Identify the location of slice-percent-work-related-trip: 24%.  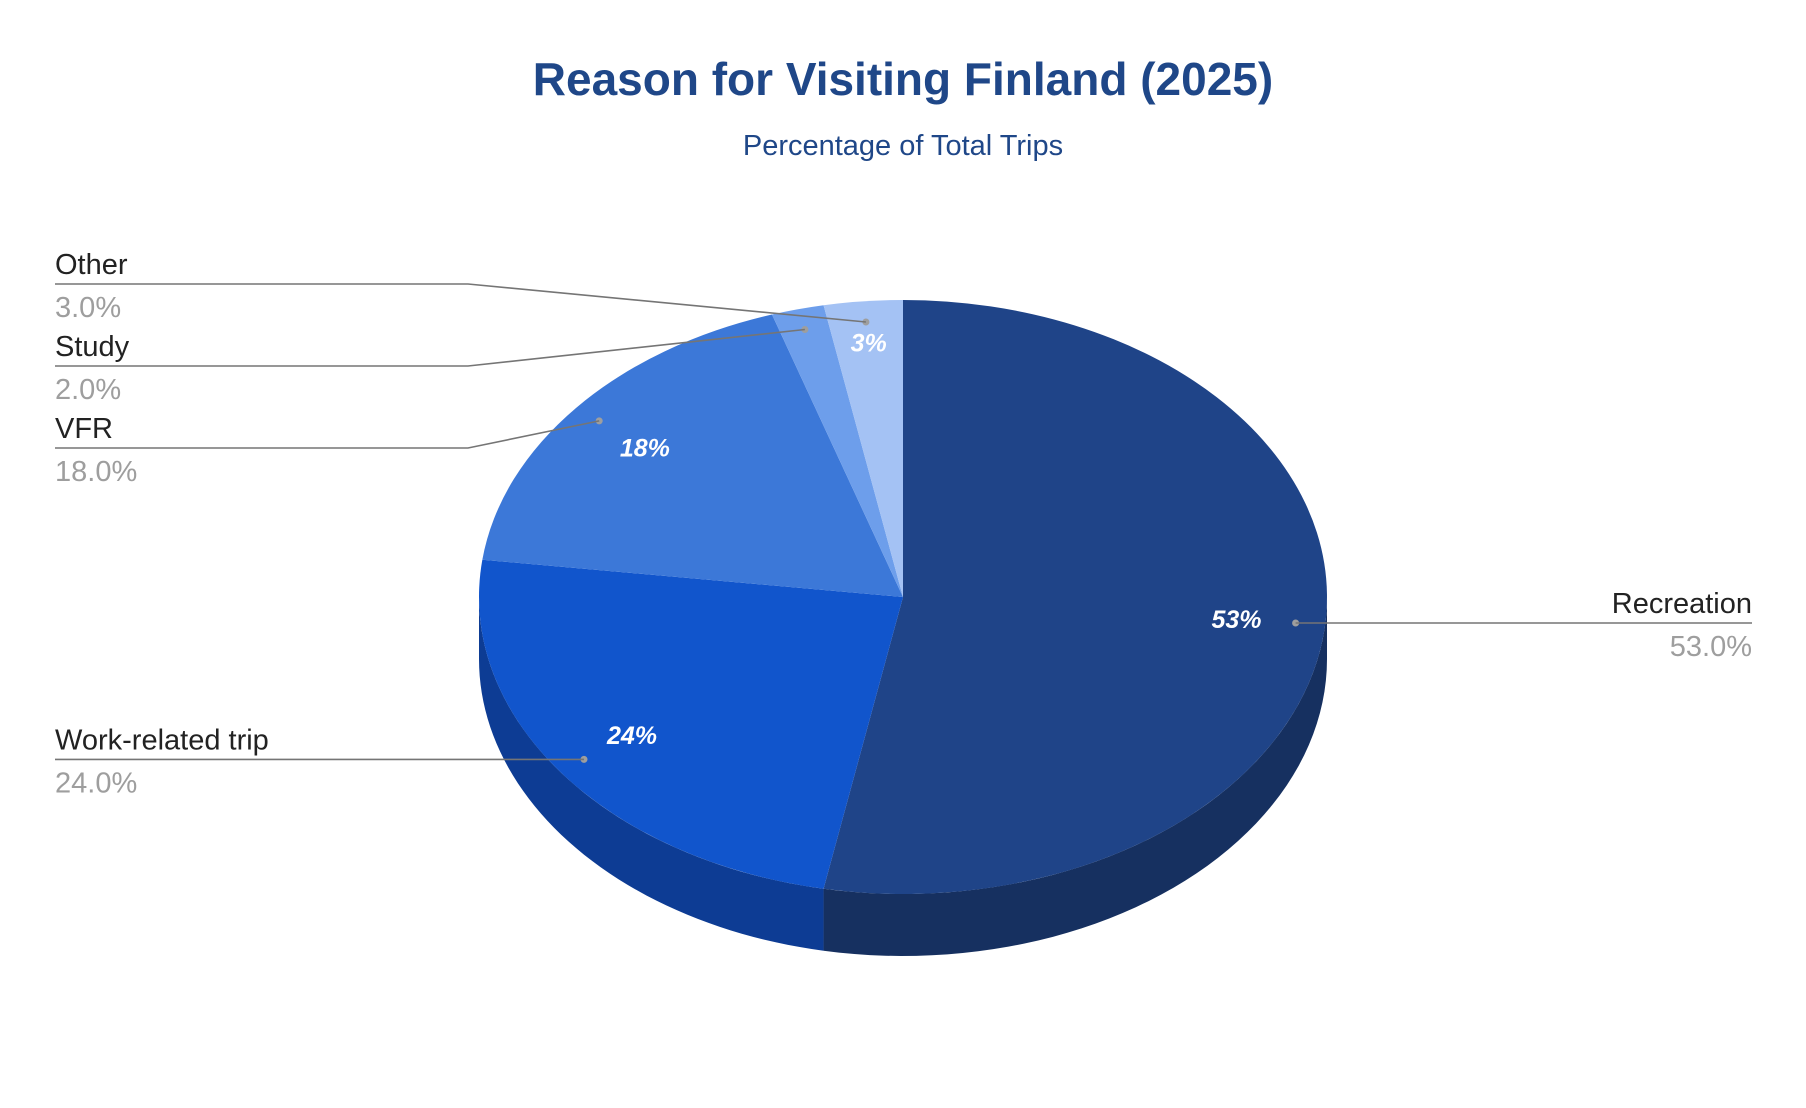
(631, 736).